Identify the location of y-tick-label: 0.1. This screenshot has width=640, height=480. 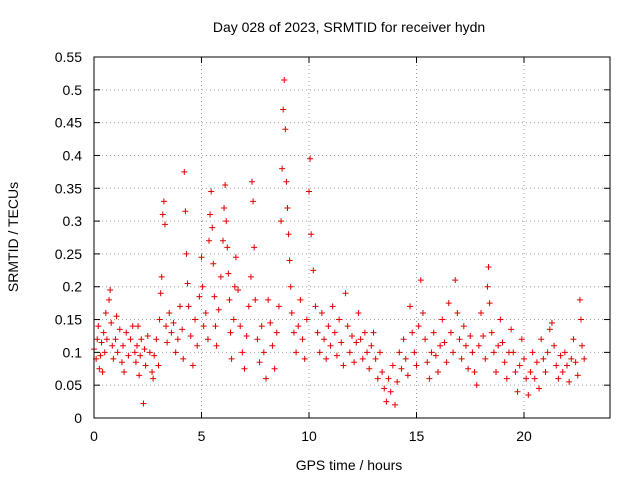
(73, 352).